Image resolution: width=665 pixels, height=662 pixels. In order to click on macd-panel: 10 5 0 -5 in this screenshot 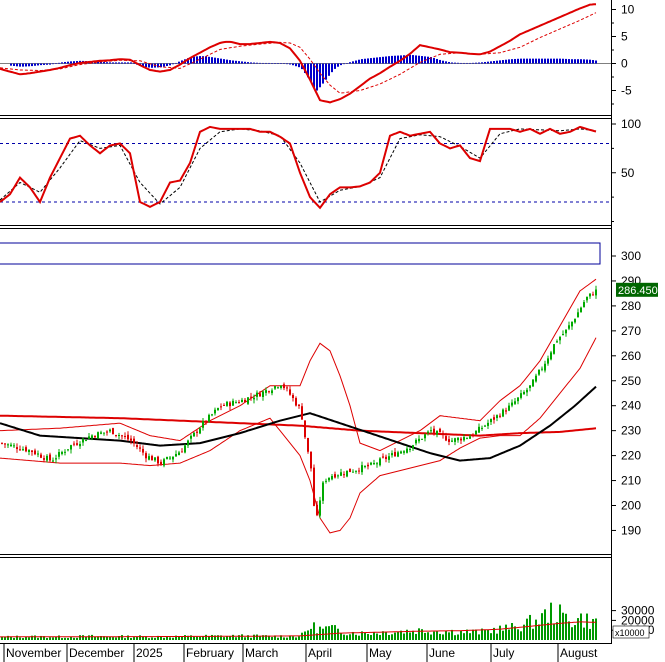, I will do `click(317, 54)`.